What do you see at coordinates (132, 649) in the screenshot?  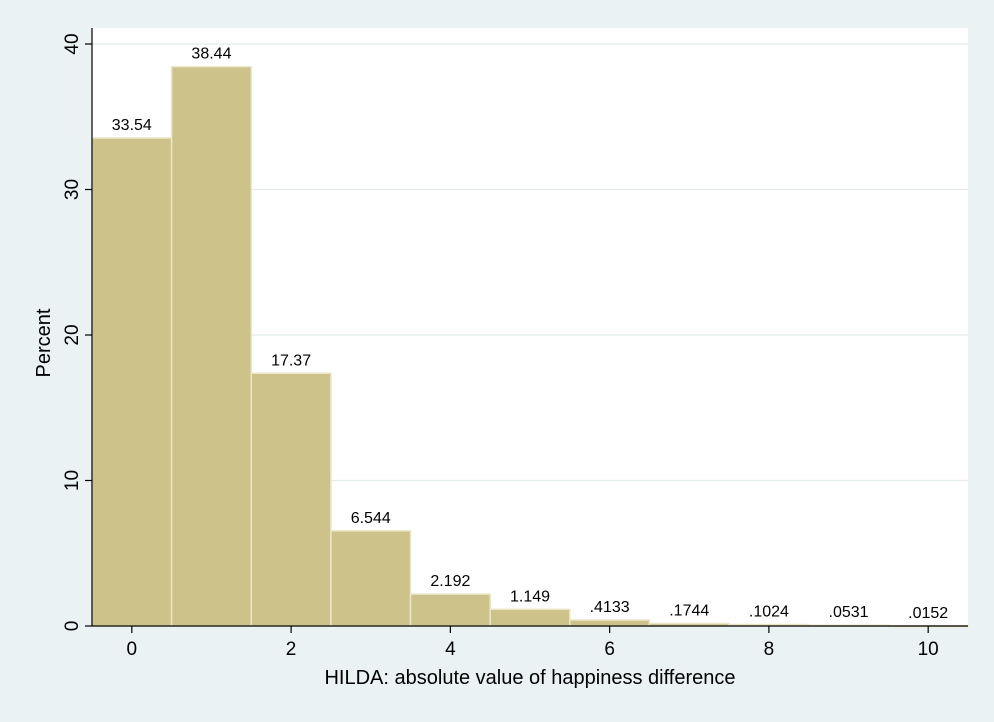 I see `x-tick-label: 0` at bounding box center [132, 649].